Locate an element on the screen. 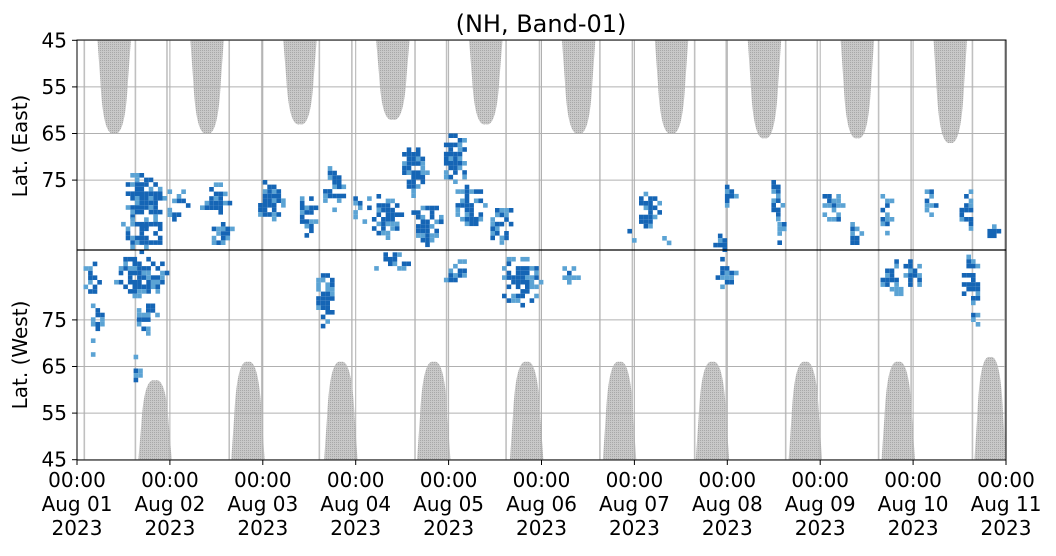  y-tick-label: 45 is located at coordinates (54, 40).